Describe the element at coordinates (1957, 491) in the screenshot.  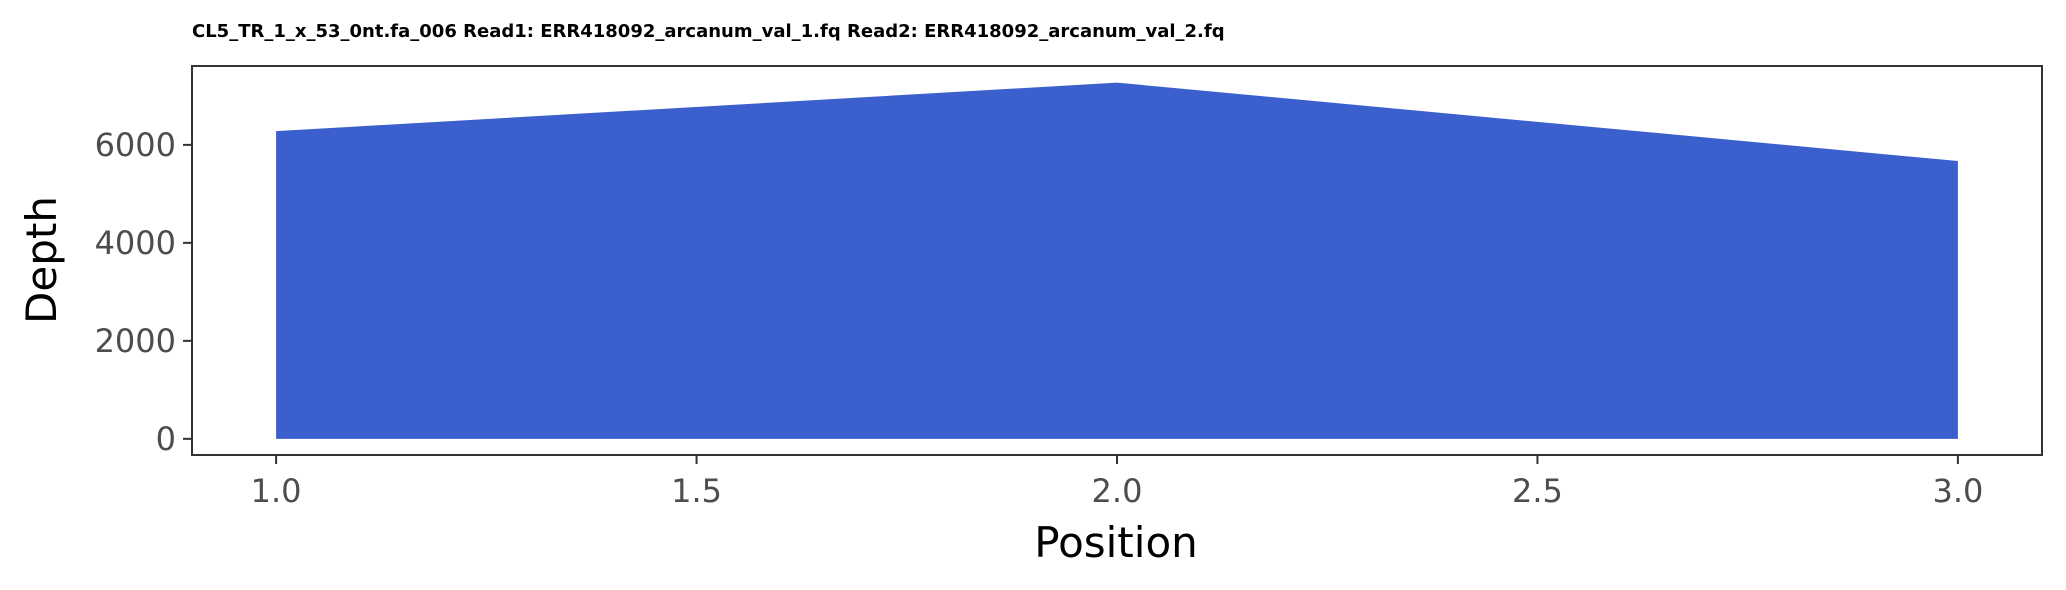
I see `x-tick-label: 3.0` at that location.